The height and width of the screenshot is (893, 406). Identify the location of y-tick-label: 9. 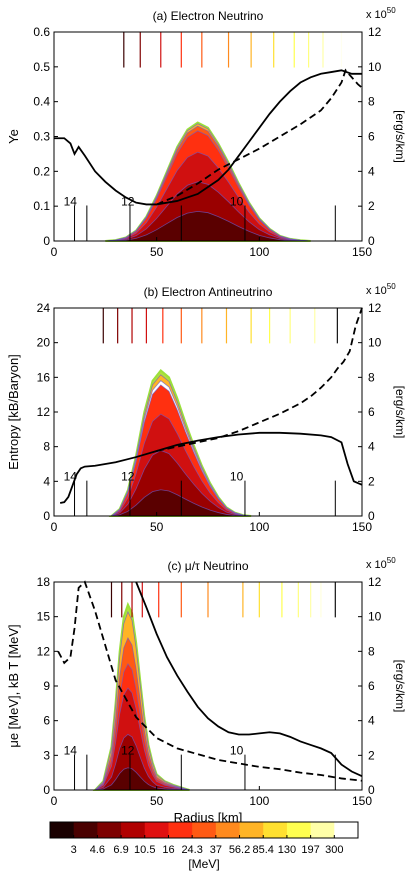
(46, 686).